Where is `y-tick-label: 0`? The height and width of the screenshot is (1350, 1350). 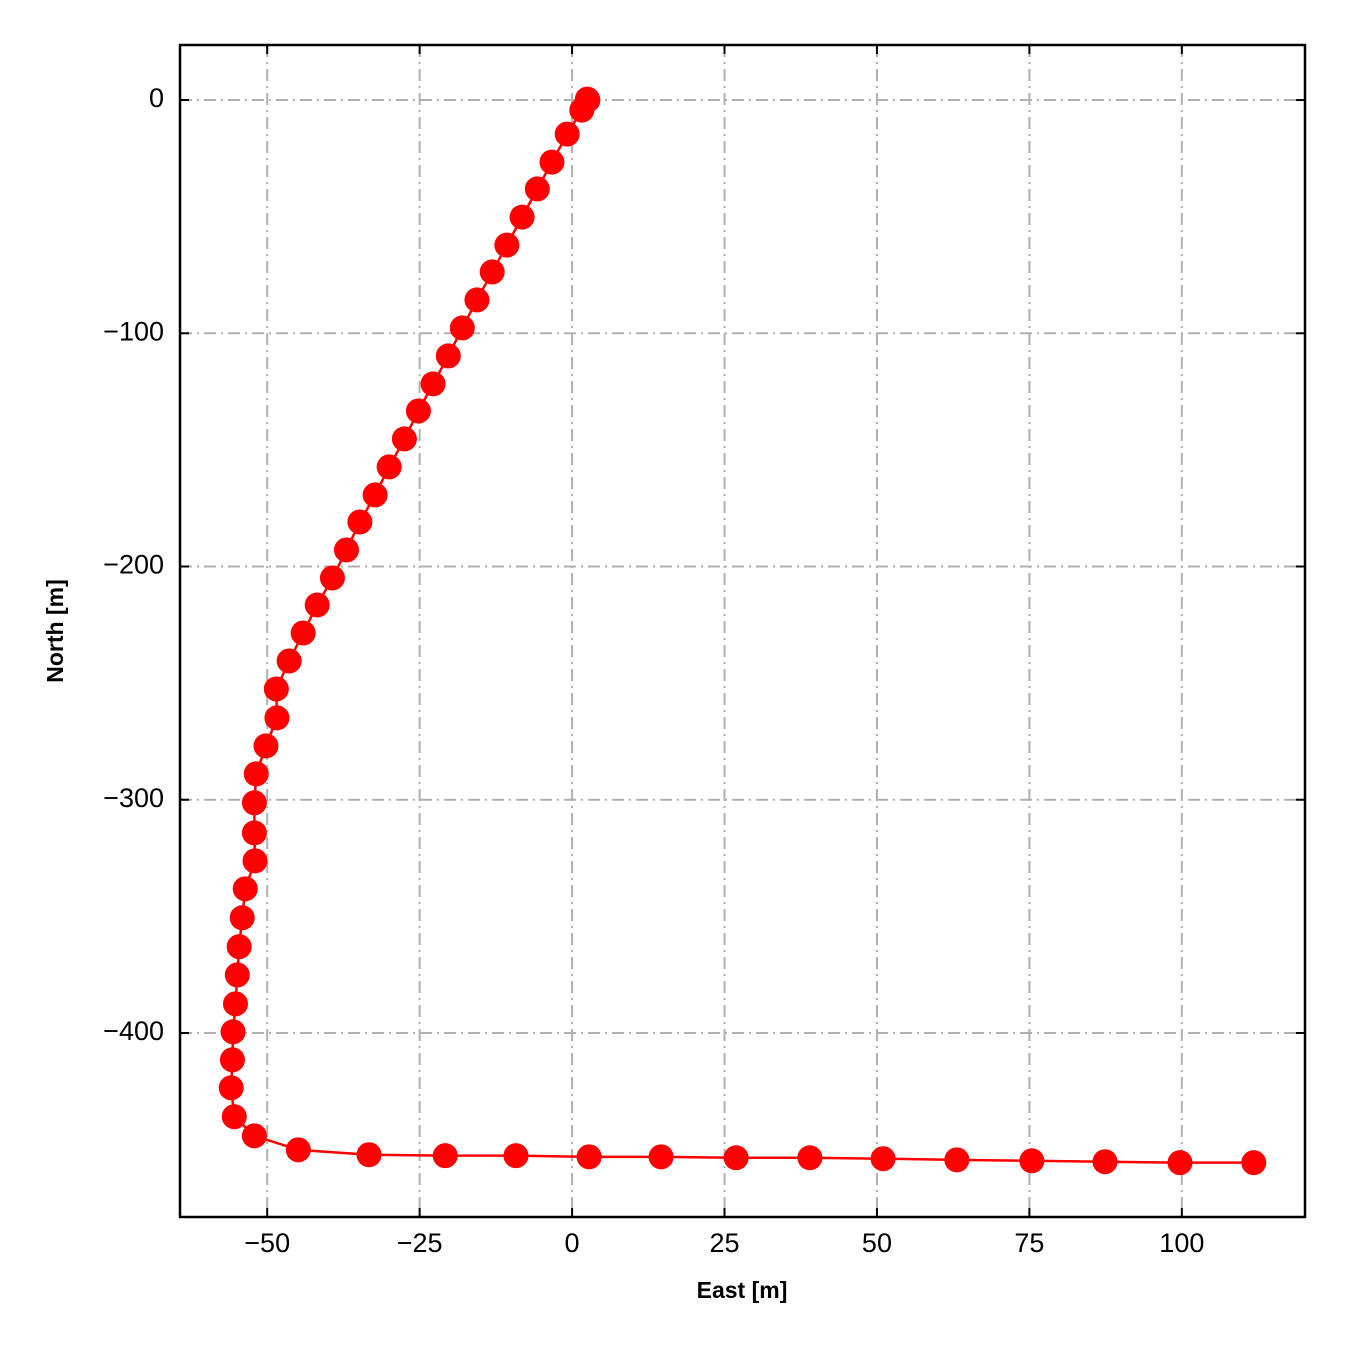 y-tick-label: 0 is located at coordinates (156, 98).